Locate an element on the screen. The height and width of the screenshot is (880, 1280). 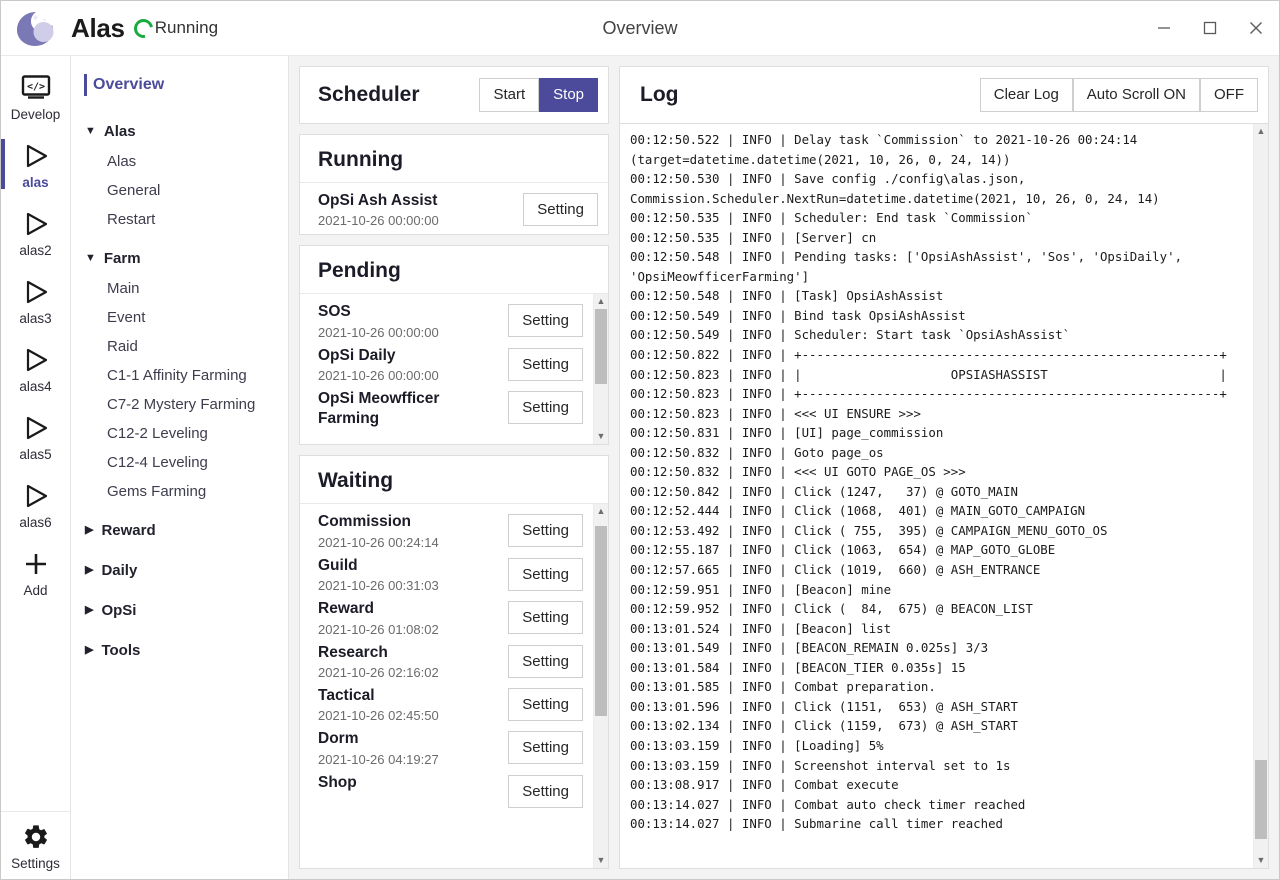
nav-item-raid: Raid is located at coordinates (122, 346).